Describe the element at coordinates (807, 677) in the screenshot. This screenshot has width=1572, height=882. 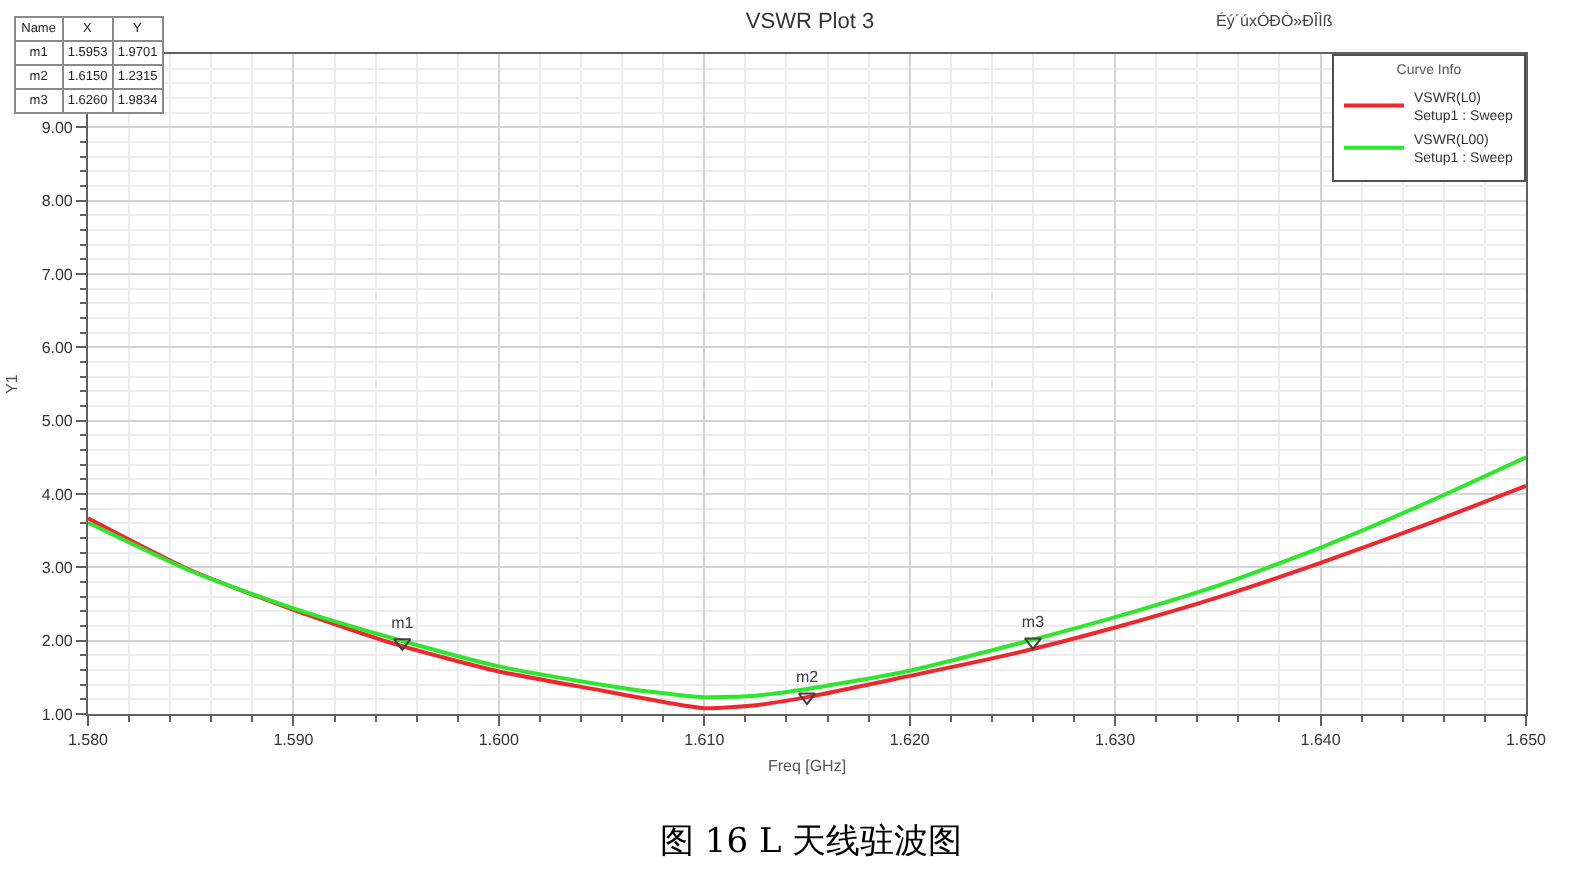
I see `data-label: m2` at that location.